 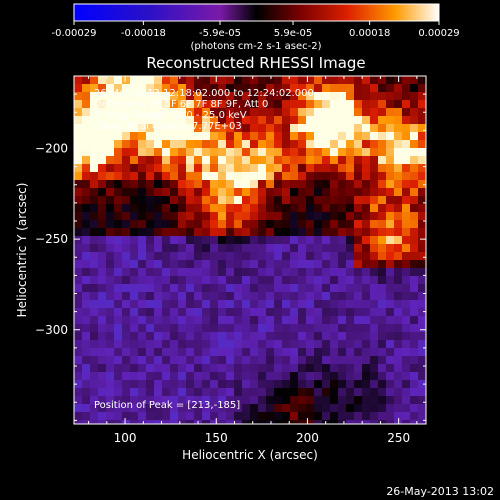 I want to click on colorbar-tick-label: -0.00018, so click(x=143, y=33).